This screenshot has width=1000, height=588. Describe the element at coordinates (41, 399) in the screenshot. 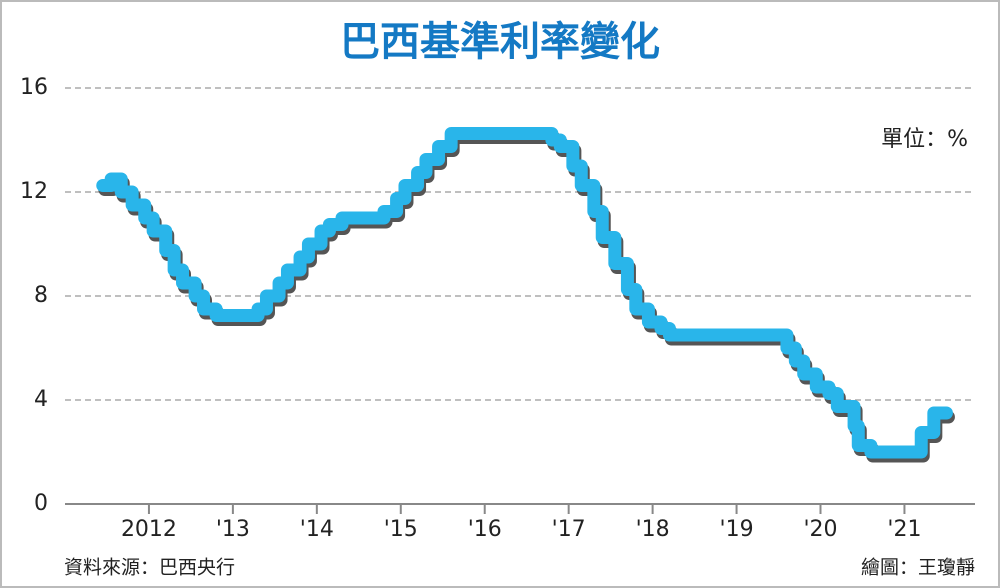

I see `y-tick-label: 4` at that location.